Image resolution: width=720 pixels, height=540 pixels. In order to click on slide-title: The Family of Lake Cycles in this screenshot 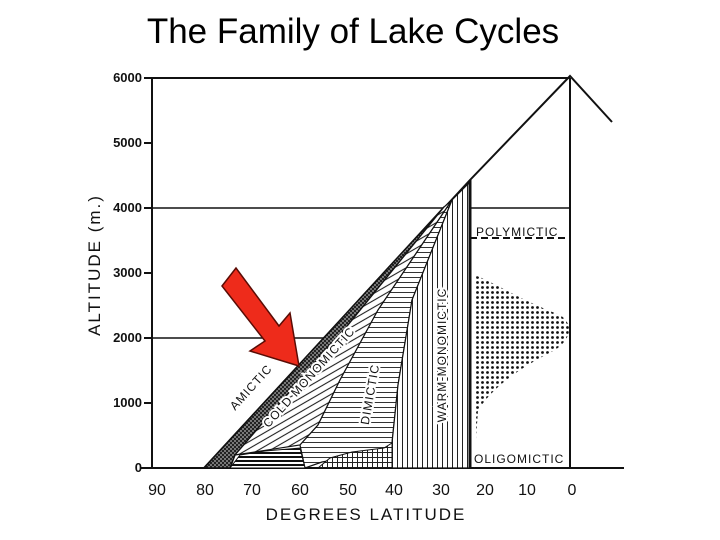, I will do `click(353, 31)`.